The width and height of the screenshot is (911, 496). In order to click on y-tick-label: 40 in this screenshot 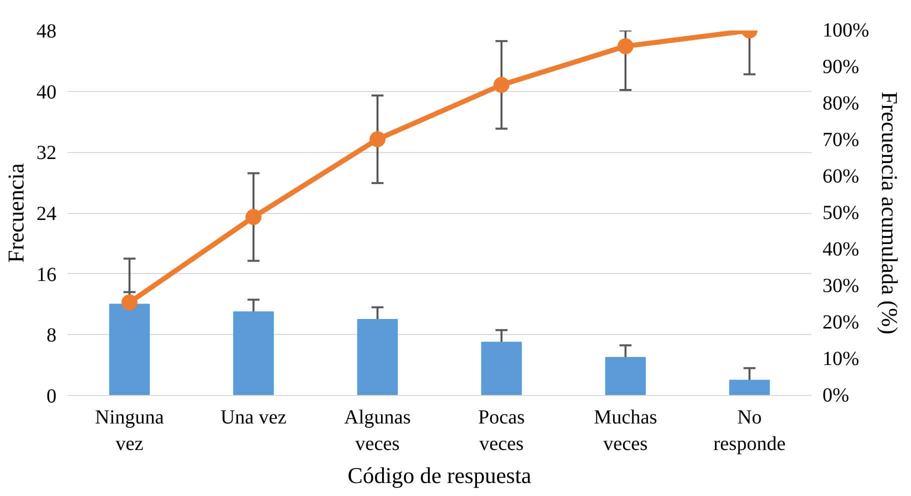, I will do `click(46, 92)`.